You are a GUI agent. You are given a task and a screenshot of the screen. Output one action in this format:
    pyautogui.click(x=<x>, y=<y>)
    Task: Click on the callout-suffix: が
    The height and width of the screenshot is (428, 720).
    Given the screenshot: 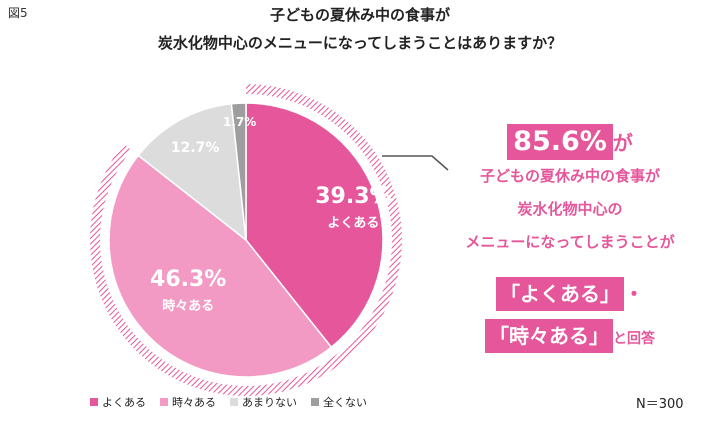 What is the action you would take?
    pyautogui.click(x=622, y=143)
    